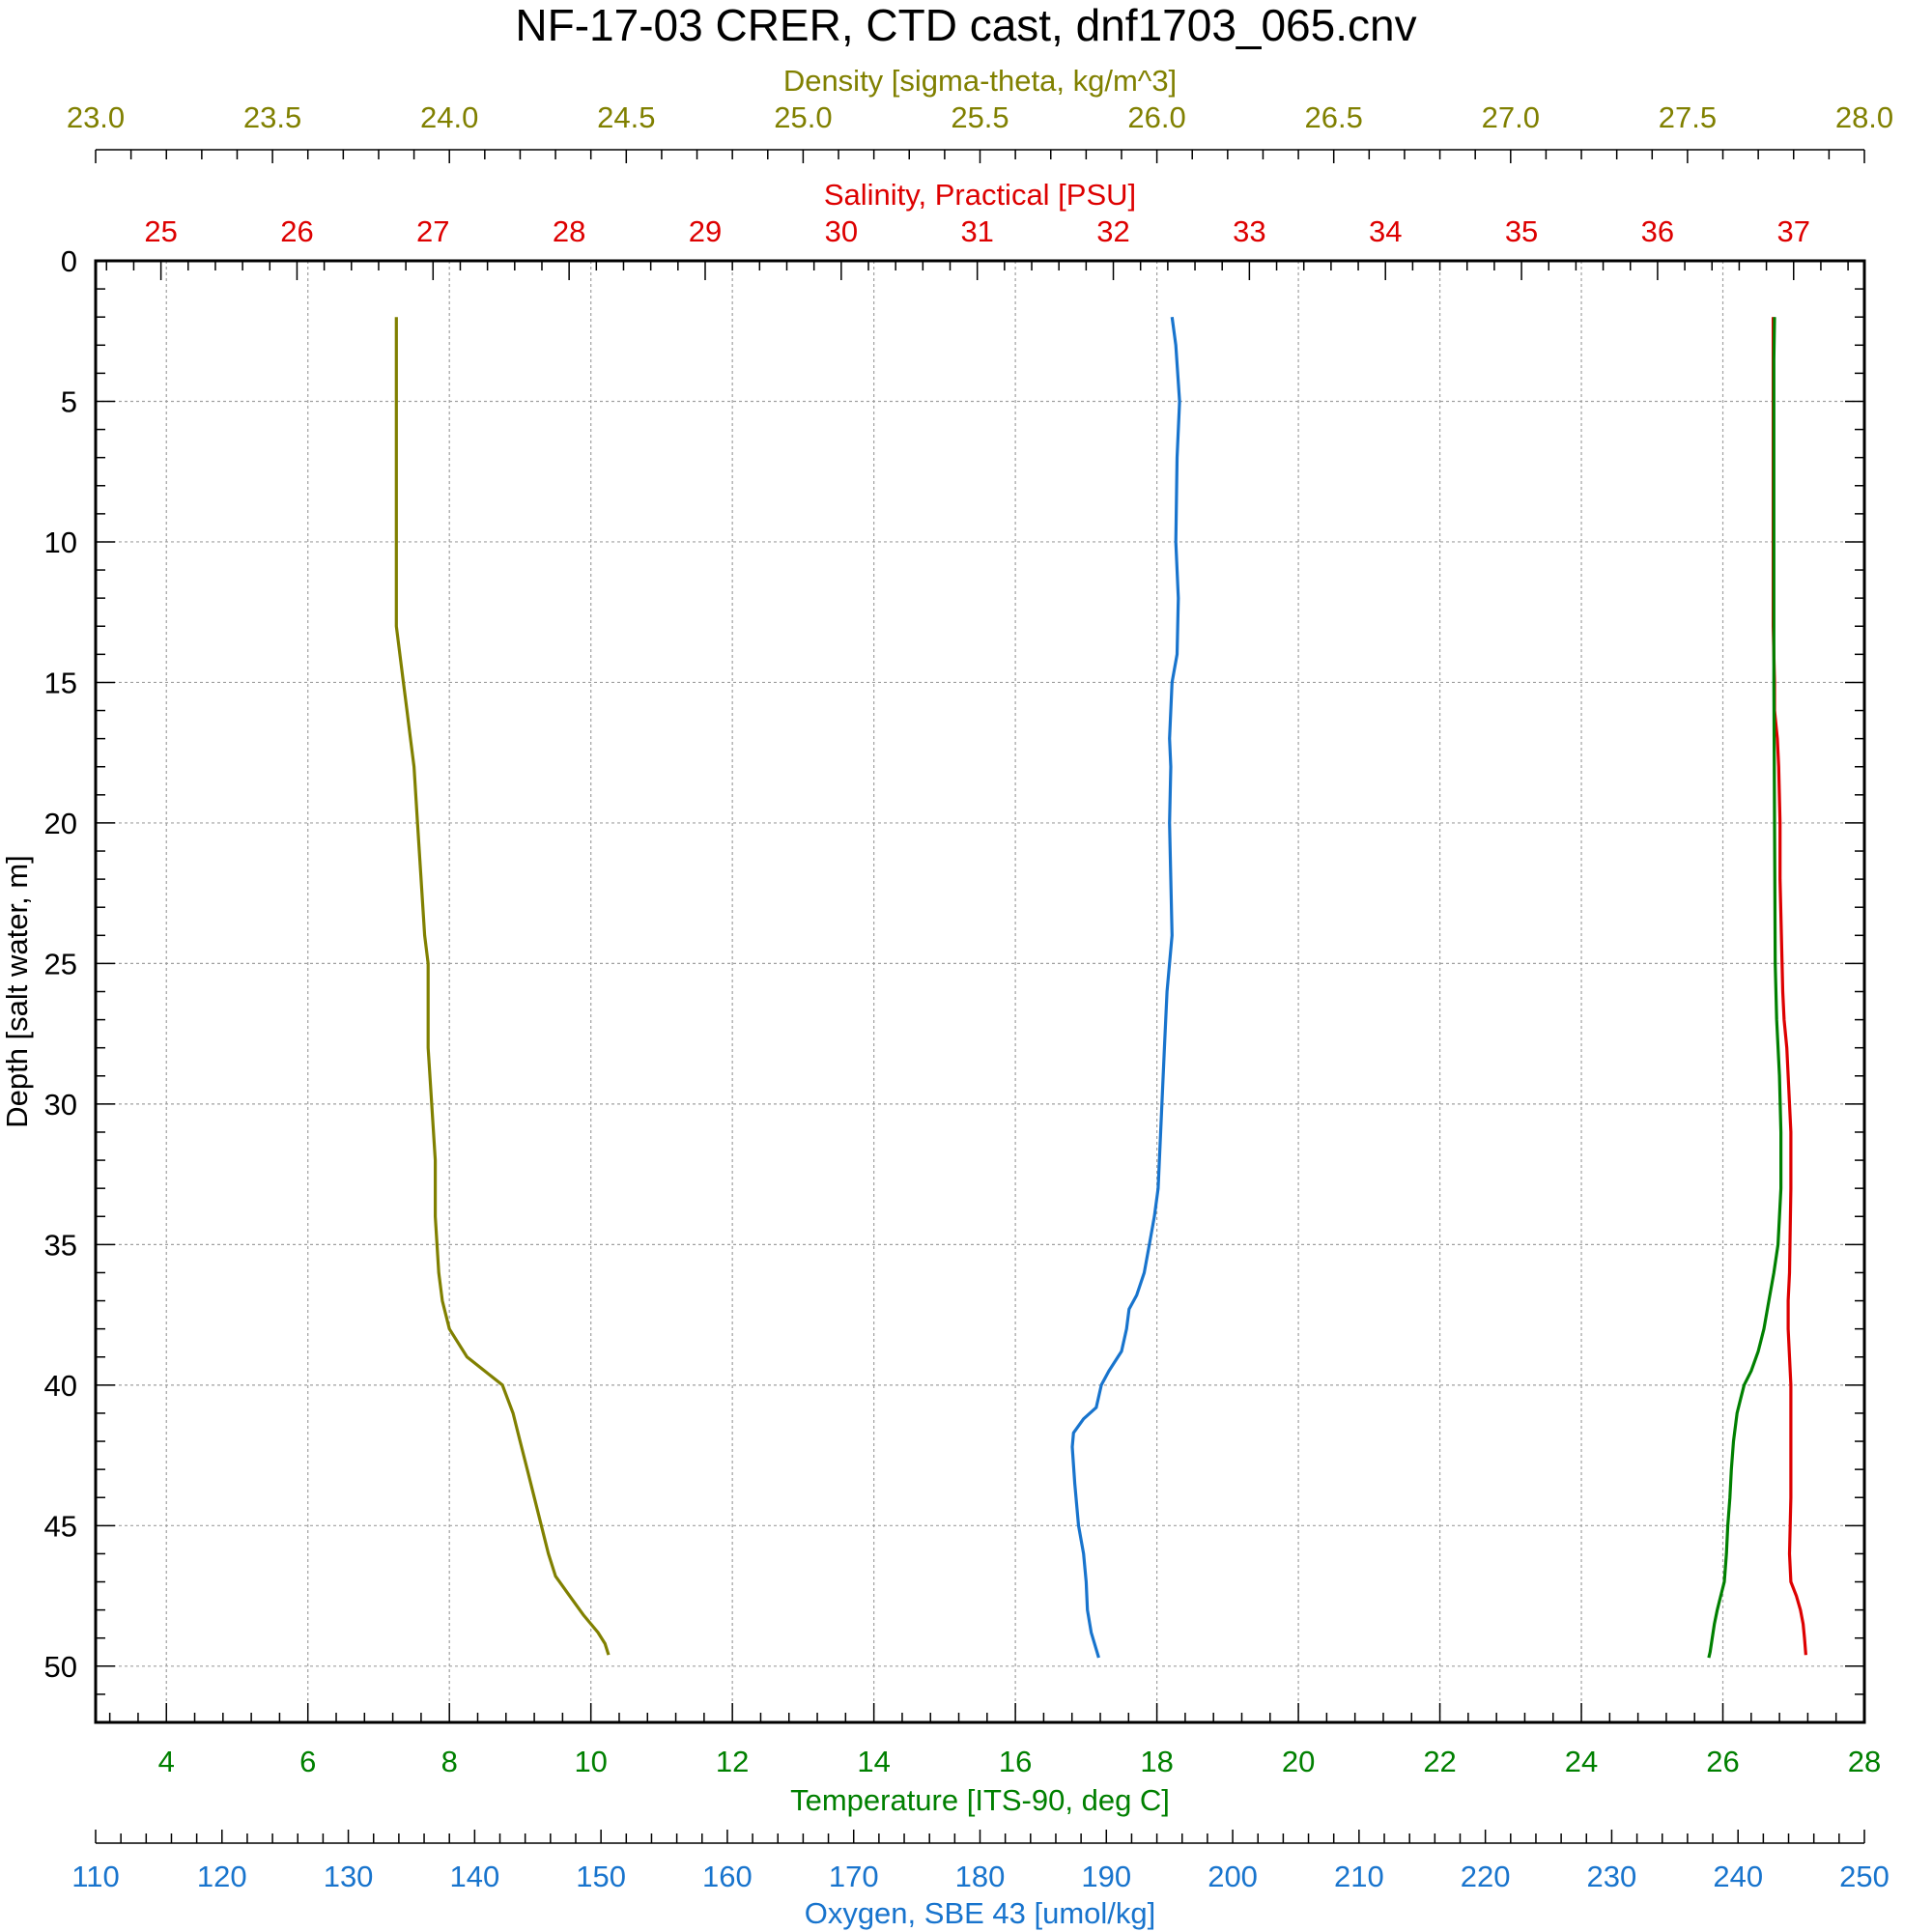  Describe the element at coordinates (1156, 1761) in the screenshot. I see `temperature-tick-label: 18` at that location.